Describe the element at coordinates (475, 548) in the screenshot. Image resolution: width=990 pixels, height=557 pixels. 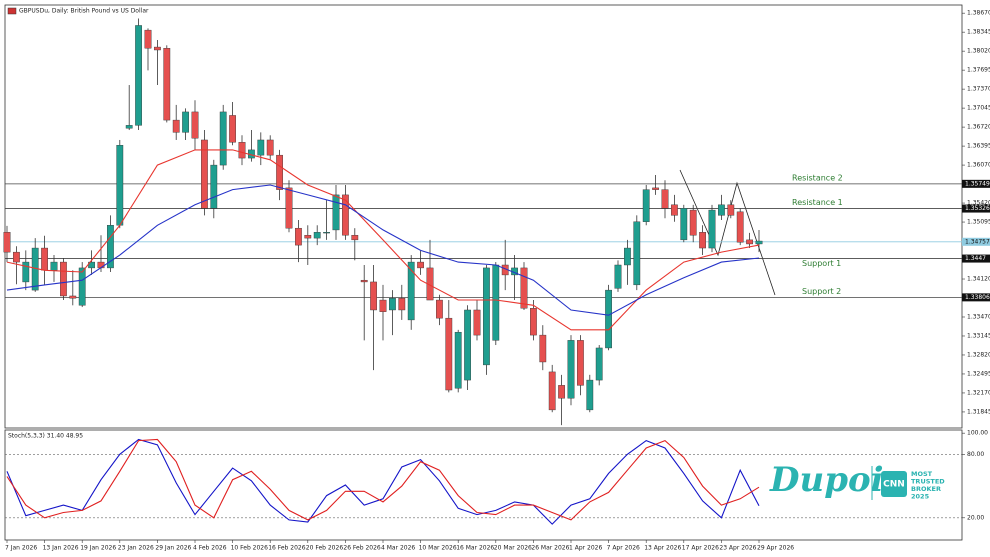
I see `x-tick-label: 16 Mar 2026` at that location.